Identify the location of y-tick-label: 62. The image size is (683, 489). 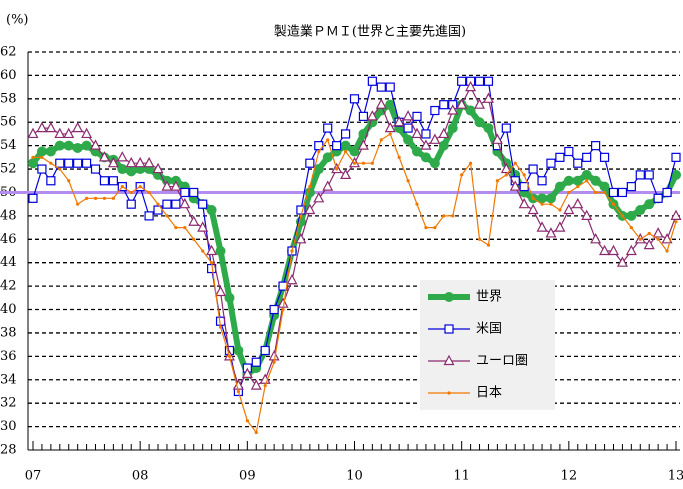
(8, 52).